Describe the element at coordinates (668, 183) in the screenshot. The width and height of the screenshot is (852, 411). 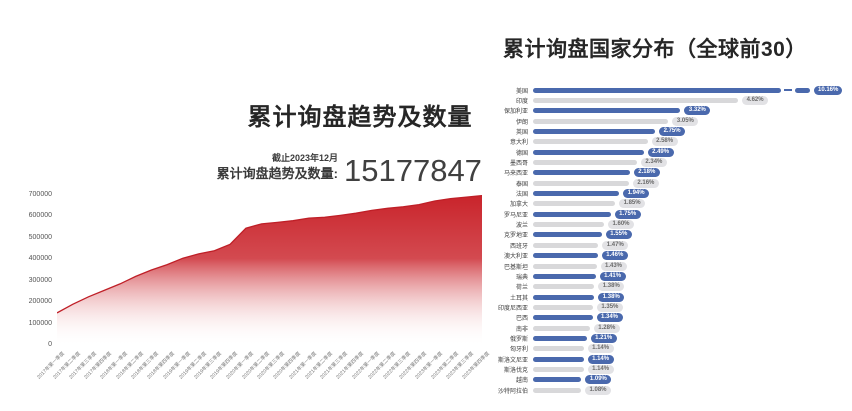
I see `bar-row: 泰国 2.16%` at that location.